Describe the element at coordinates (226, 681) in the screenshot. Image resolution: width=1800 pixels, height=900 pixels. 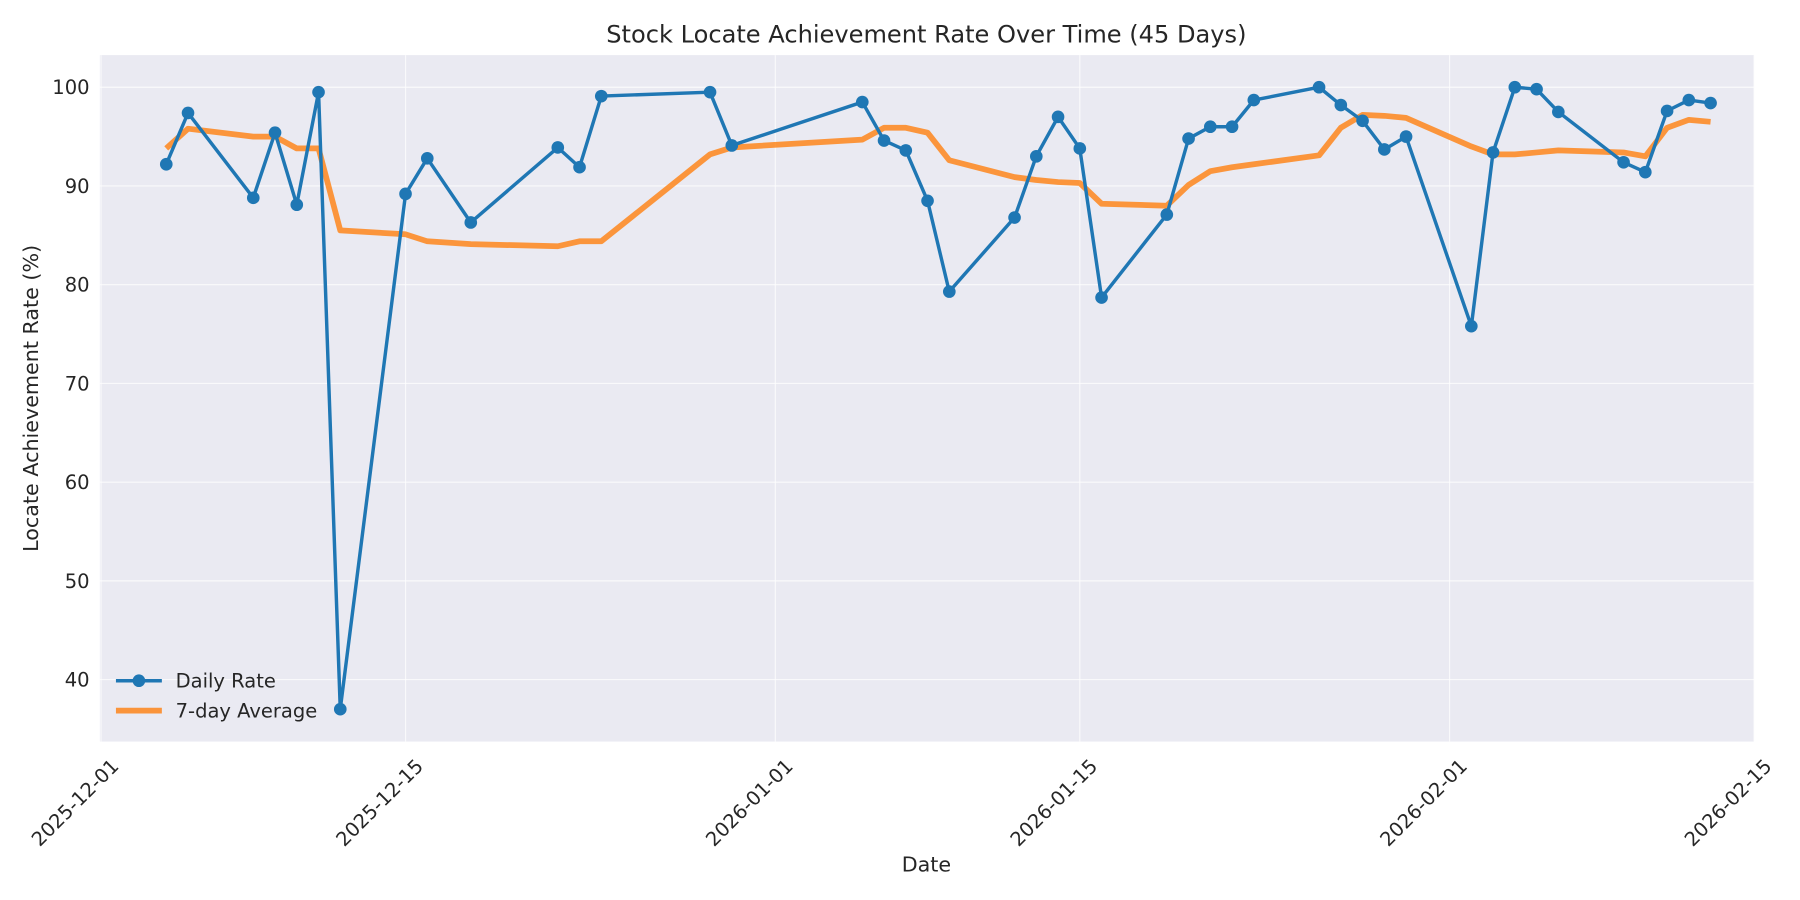
I see `legend-daily-label: Daily Rate` at that location.